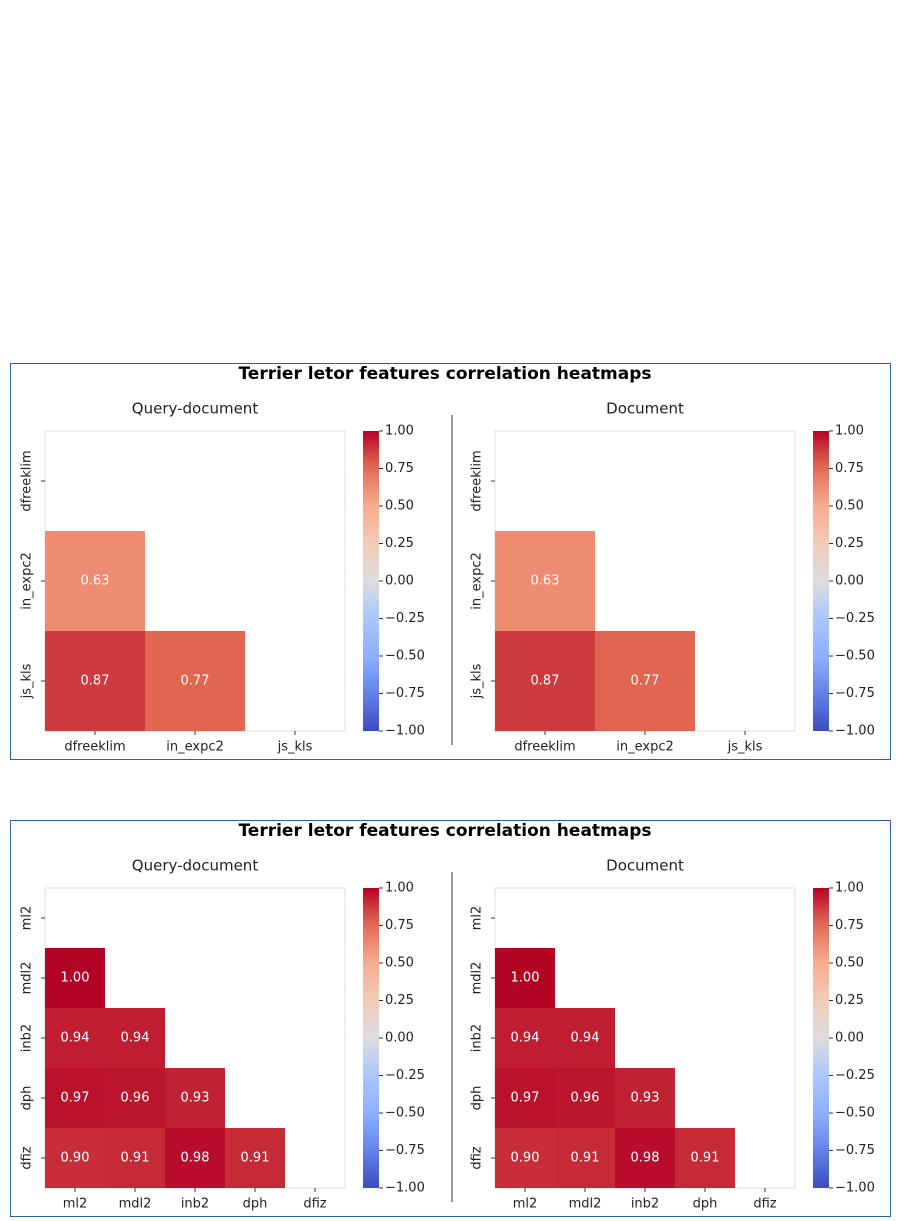 The width and height of the screenshot is (902, 1221). Describe the element at coordinates (477, 978) in the screenshot. I see `y-tick-label: mdl2` at that location.